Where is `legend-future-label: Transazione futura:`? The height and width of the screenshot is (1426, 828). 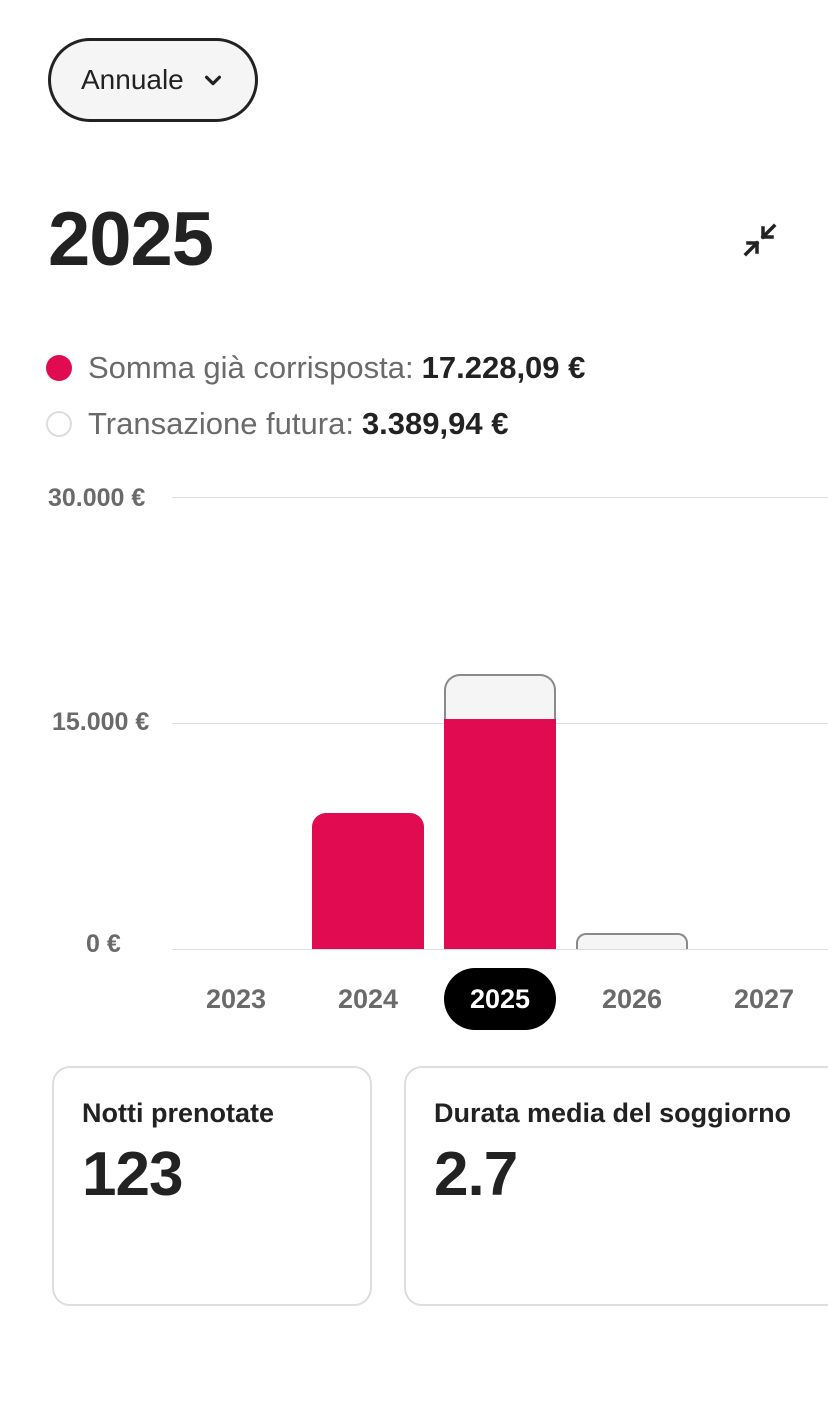 legend-future-label: Transazione futura: is located at coordinates (221, 423).